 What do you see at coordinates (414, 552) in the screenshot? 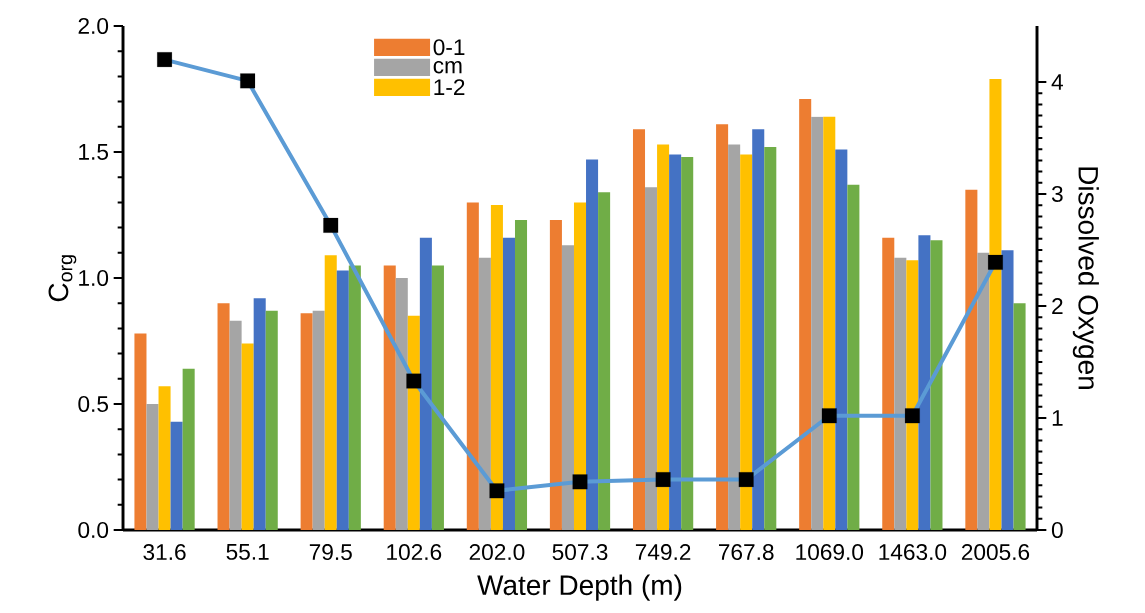
I see `x-tick-label: 102.6` at bounding box center [414, 552].